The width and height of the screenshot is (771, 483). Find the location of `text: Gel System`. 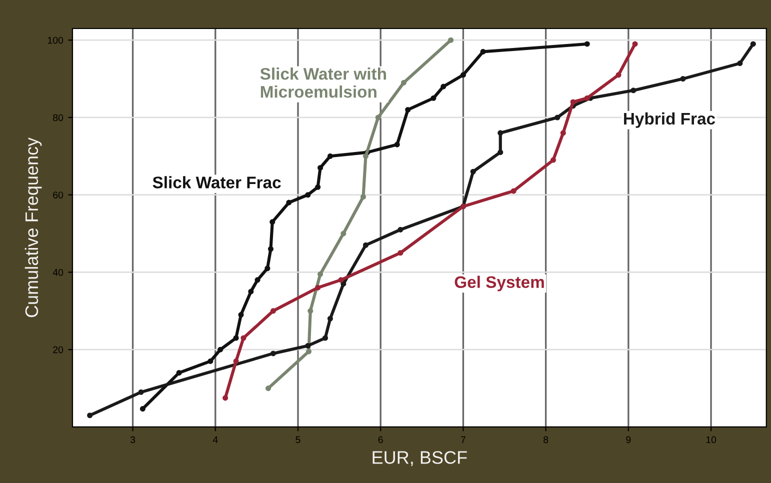

text: Gel System is located at coordinates (499, 284).